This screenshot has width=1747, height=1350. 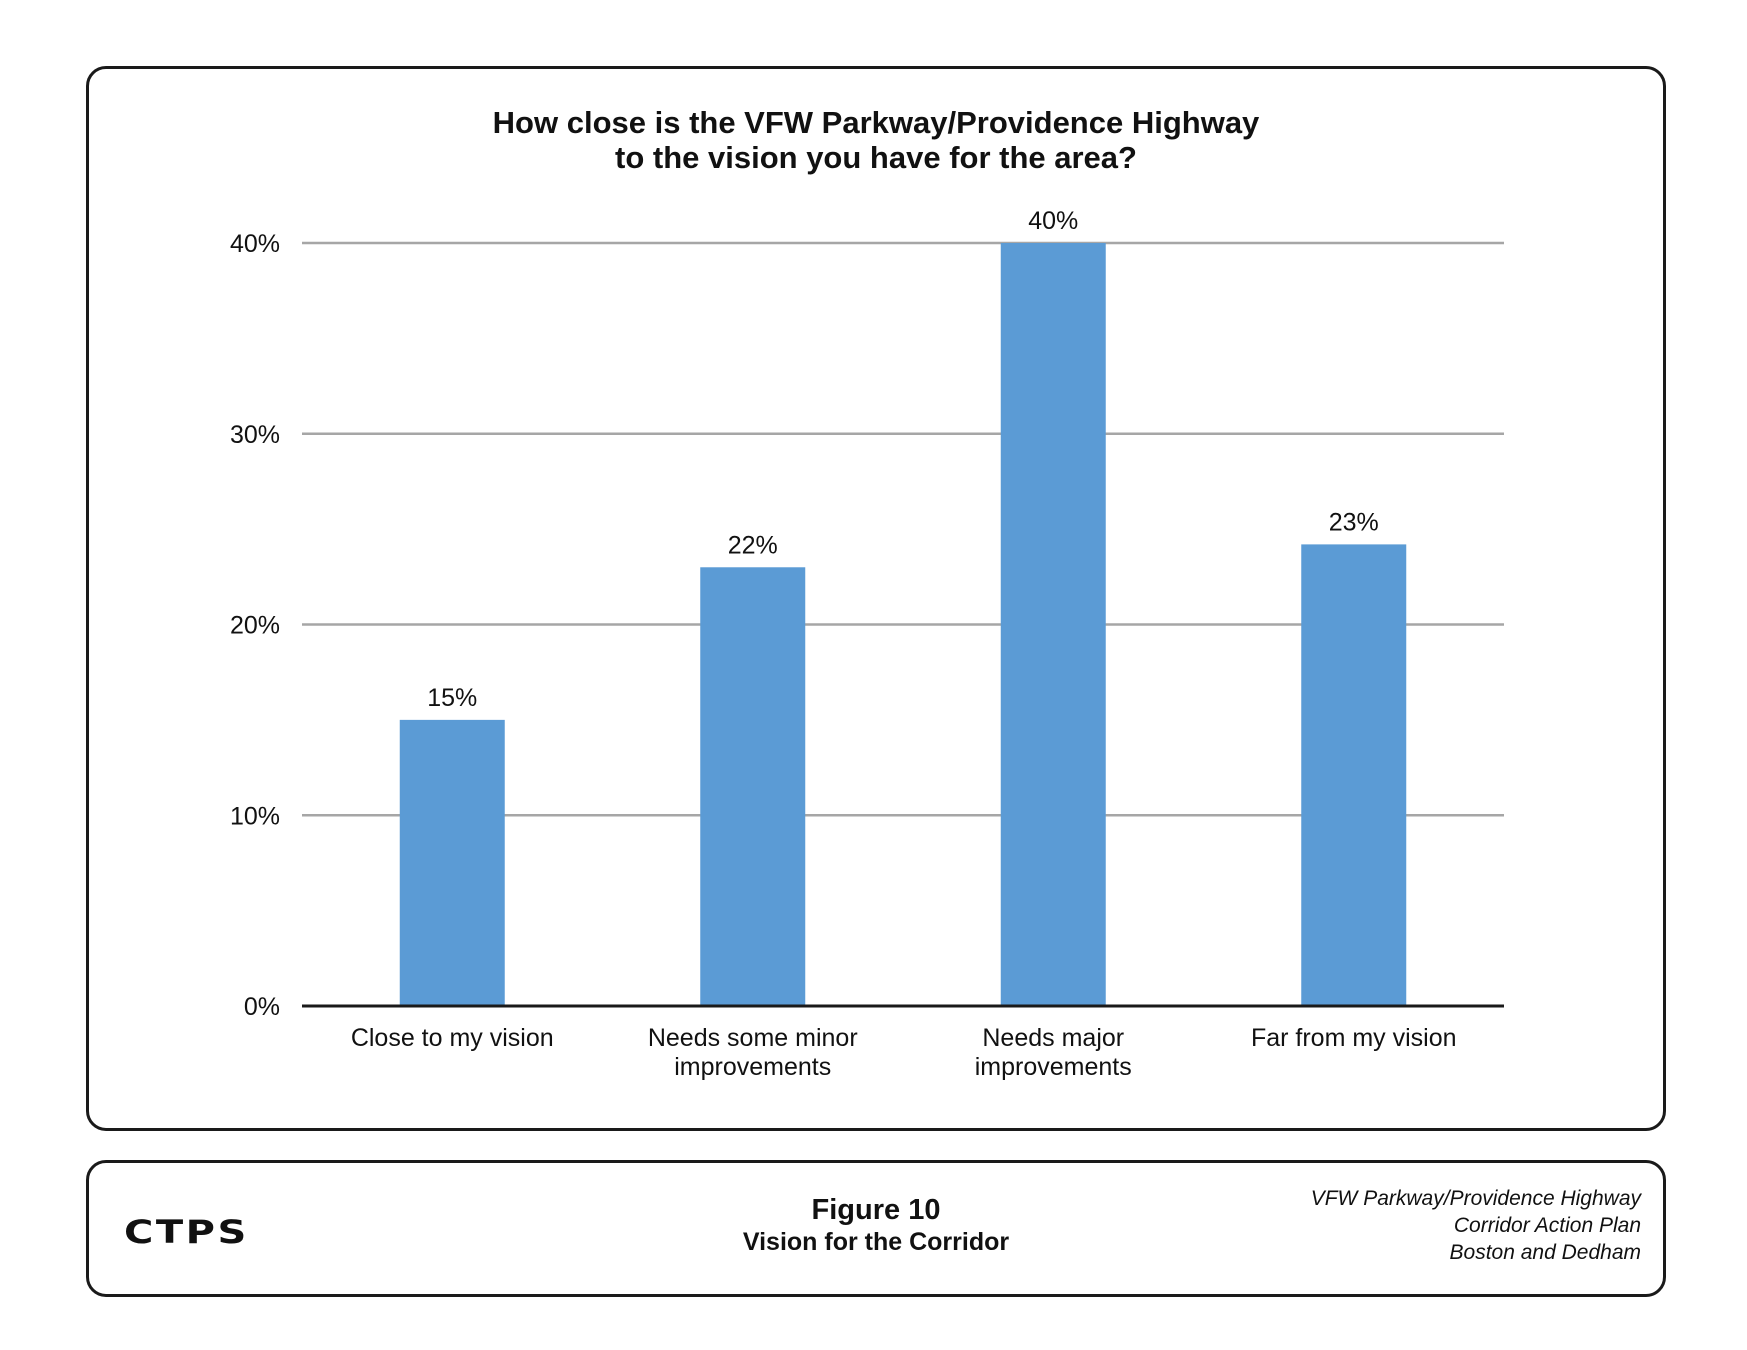 I want to click on y-tick-label-20: 20%, so click(x=255, y=626).